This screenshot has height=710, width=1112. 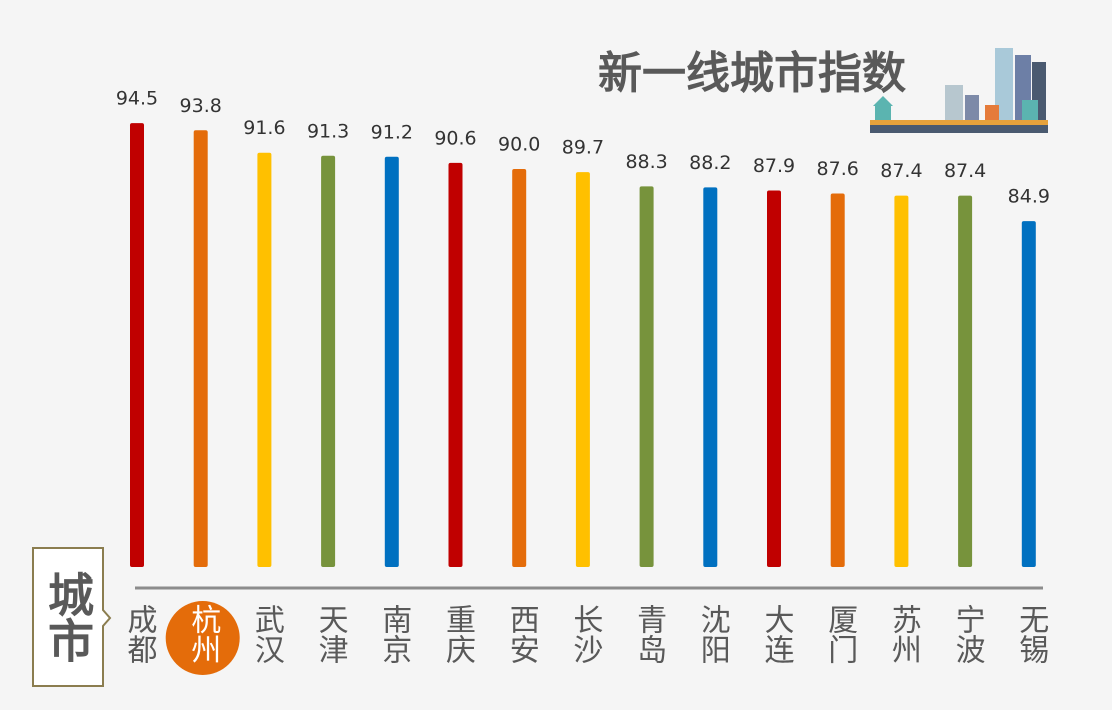 What do you see at coordinates (752, 73) in the screenshot?
I see `chart-title: 新一线城市指数` at bounding box center [752, 73].